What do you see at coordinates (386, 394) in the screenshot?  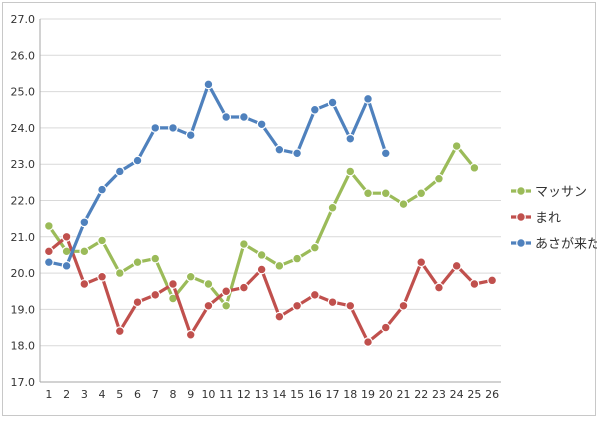 I see `x-tick-label: 20` at bounding box center [386, 394].